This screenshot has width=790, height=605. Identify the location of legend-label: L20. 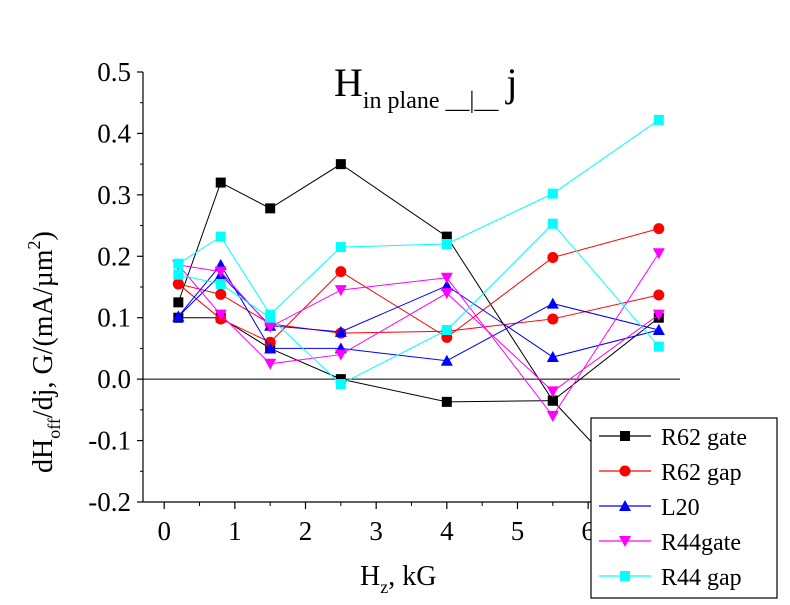
(680, 508).